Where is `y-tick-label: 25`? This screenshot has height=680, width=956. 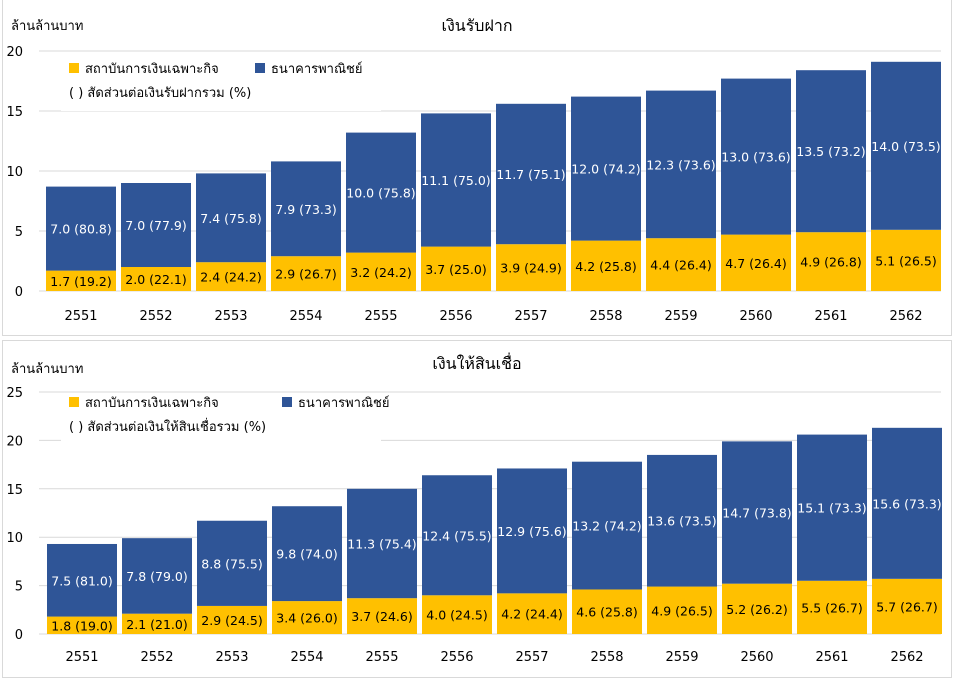 y-tick-label: 25 is located at coordinates (14, 393).